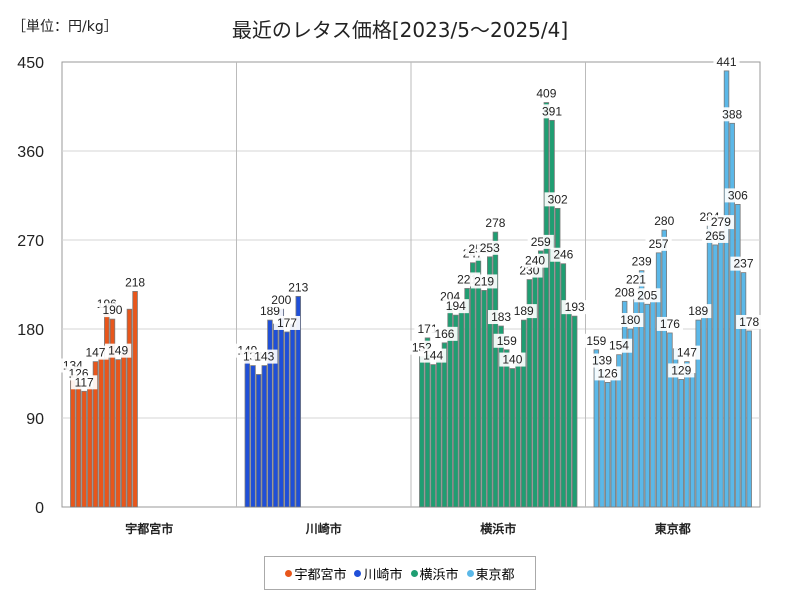  I want to click on data-label: 441, so click(727, 62).